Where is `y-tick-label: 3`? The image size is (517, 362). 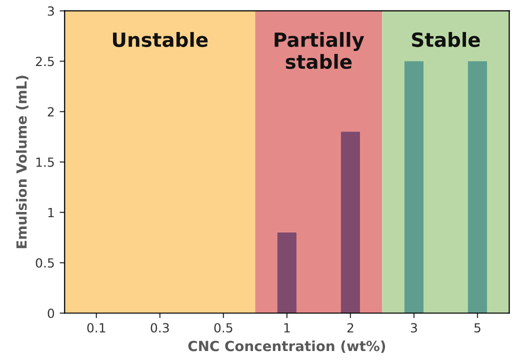 y-tick-label: 3 is located at coordinates (51, 11).